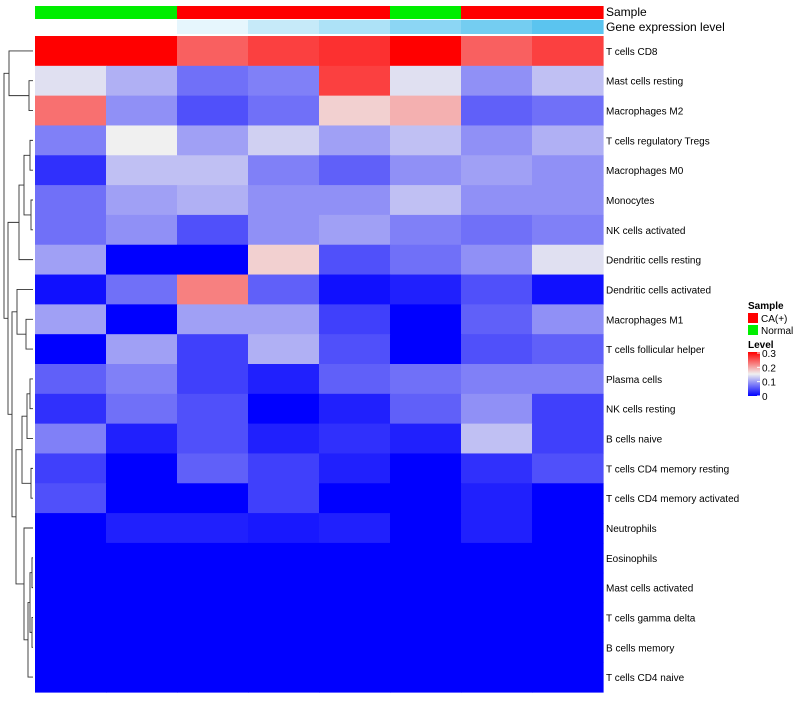  I want to click on row-label: Eosinophils, so click(631, 559).